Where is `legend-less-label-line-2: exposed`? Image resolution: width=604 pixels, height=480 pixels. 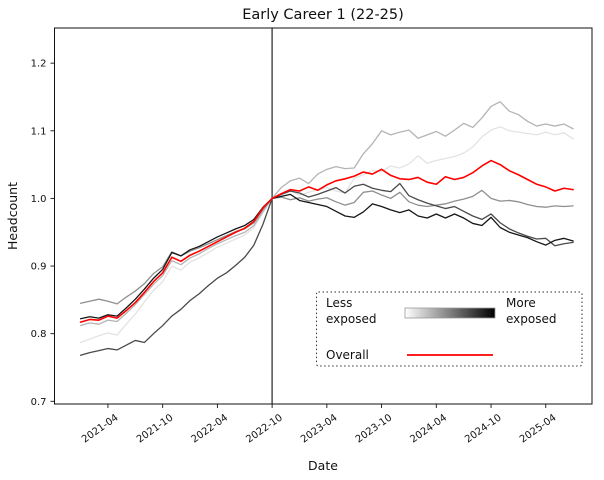
legend-less-label-line-2: exposed is located at coordinates (351, 319).